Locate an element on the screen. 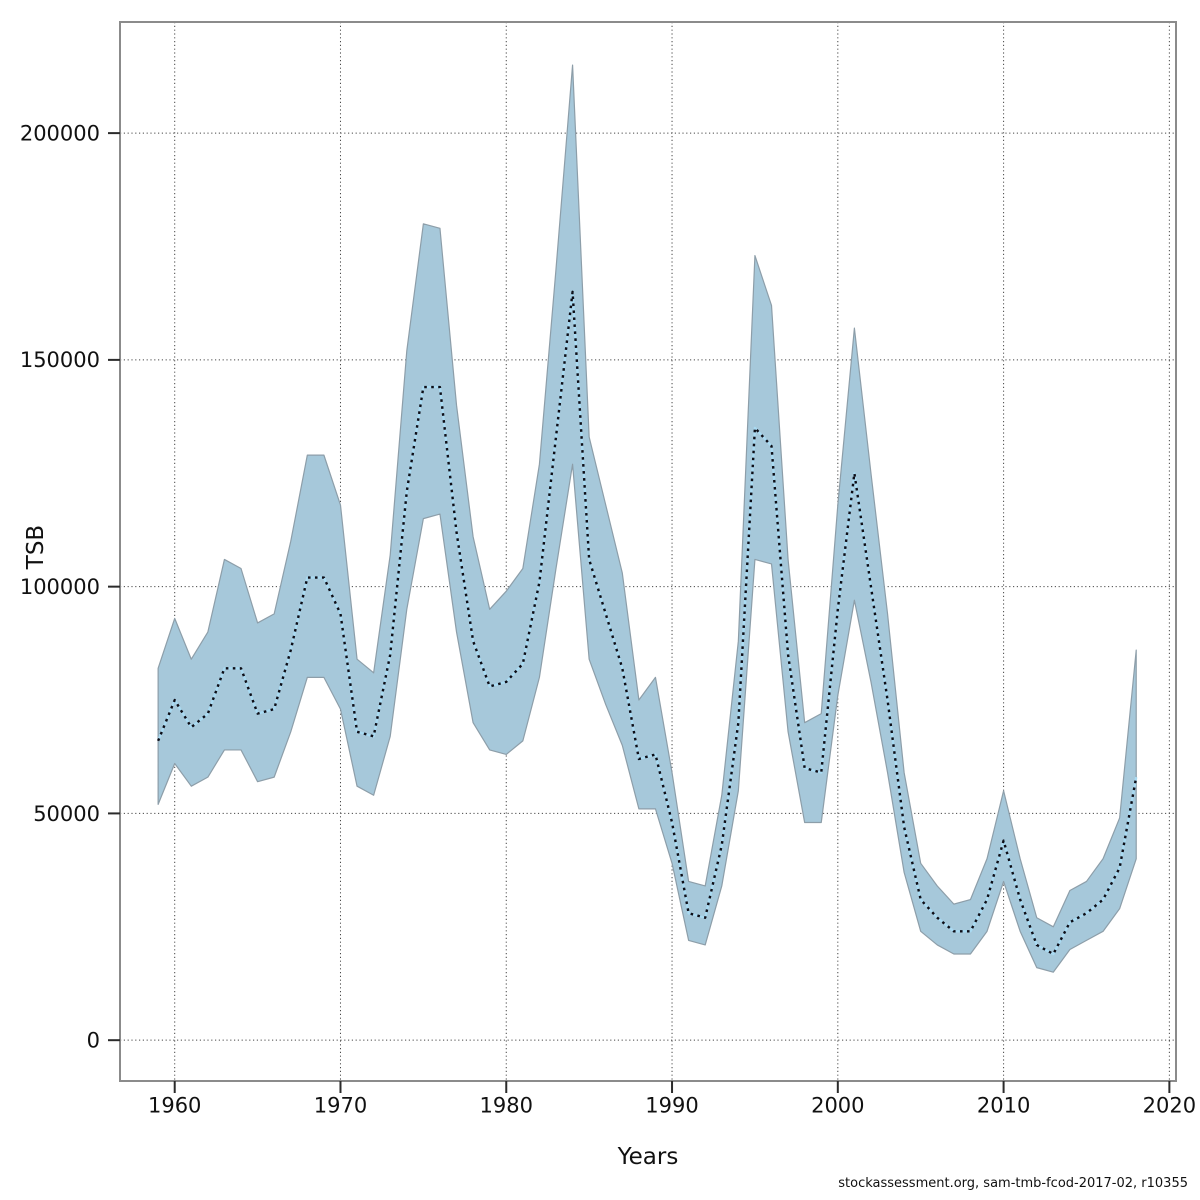 This screenshot has height=1200, width=1200. x-tick-label: 2010 is located at coordinates (1003, 1105).